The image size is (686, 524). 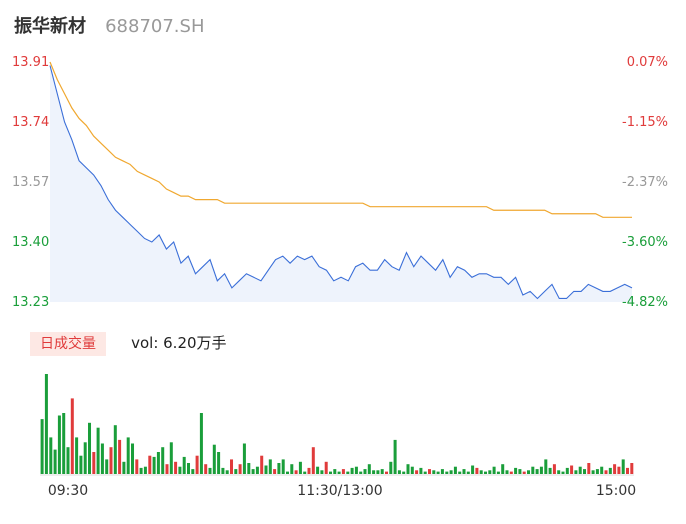 I want to click on x-tick-label: 15:00, so click(x=616, y=491).